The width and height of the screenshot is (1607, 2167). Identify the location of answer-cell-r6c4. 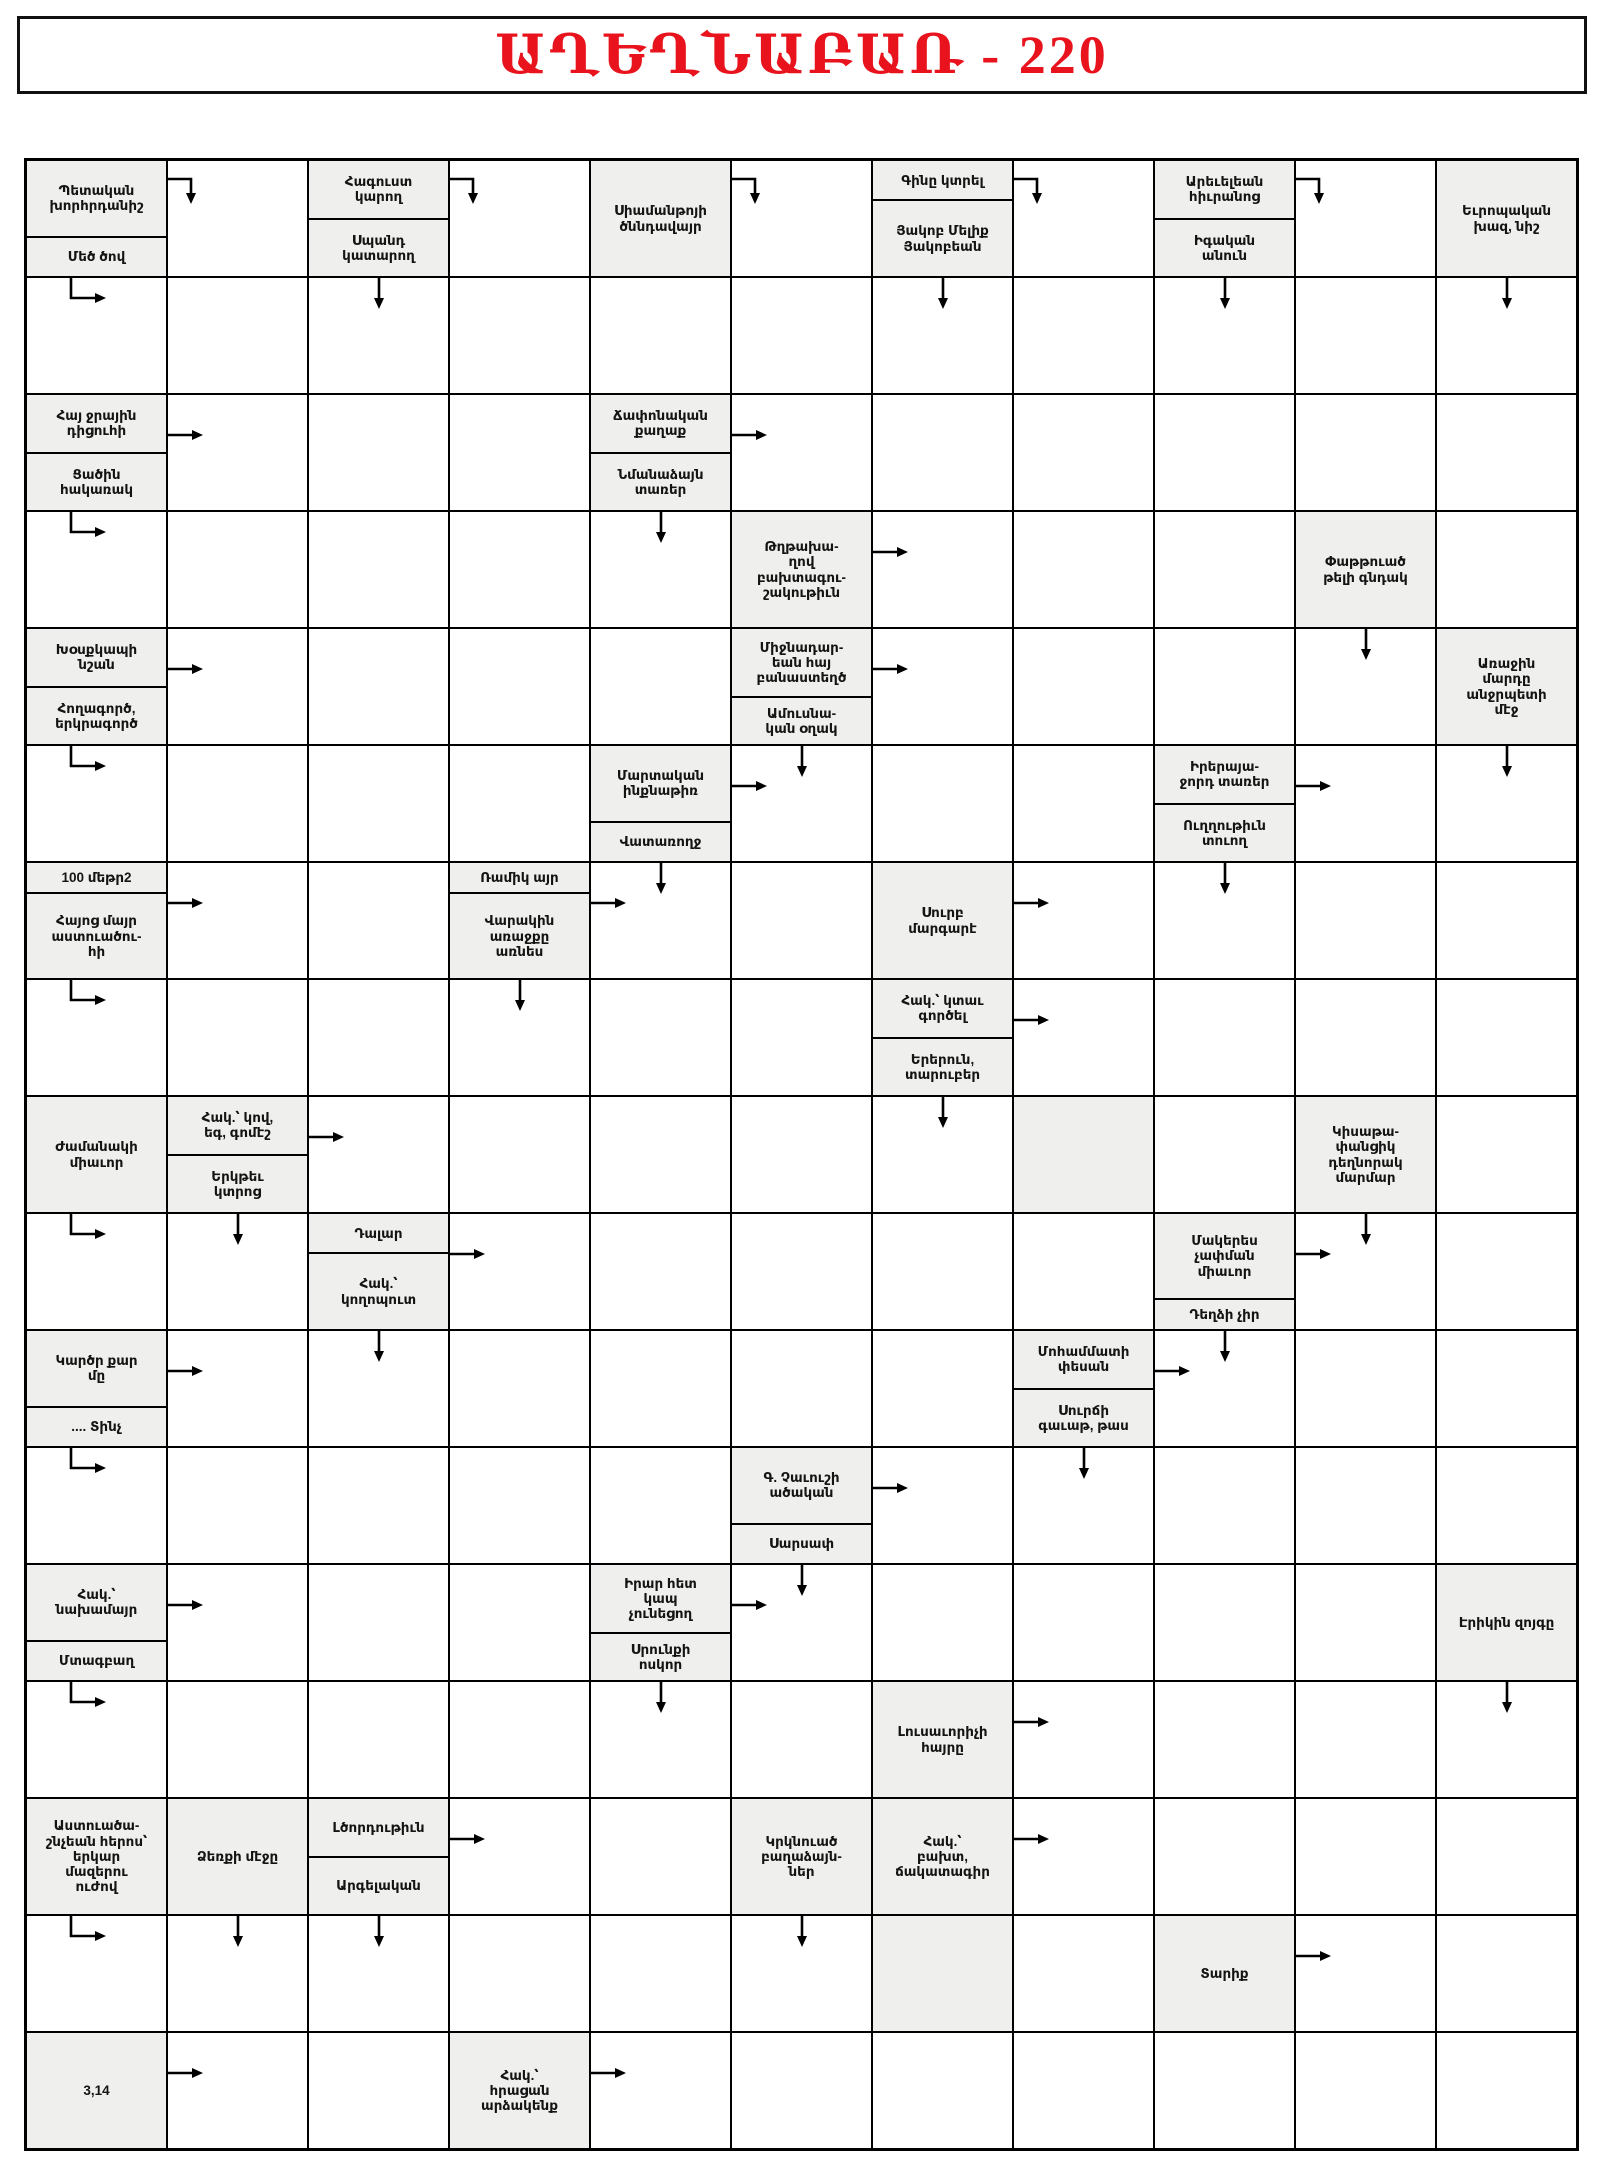
(519, 803).